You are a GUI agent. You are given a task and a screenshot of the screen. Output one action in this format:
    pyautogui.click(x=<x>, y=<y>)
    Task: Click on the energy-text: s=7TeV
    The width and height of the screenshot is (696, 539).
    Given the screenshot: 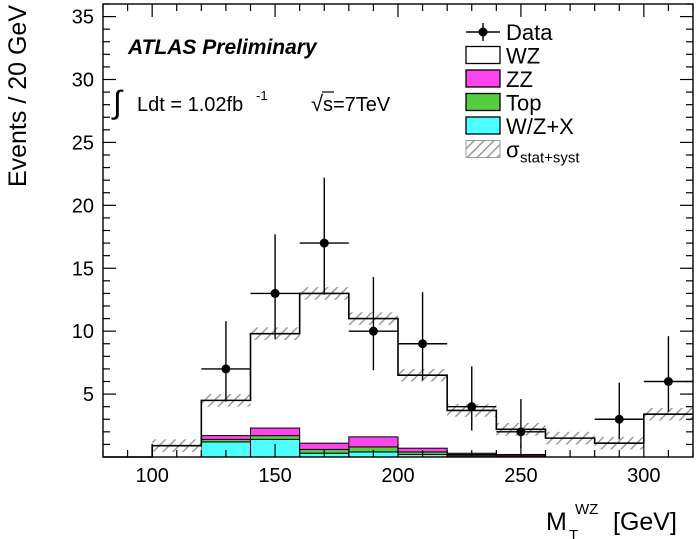 What is the action you would take?
    pyautogui.click(x=357, y=105)
    